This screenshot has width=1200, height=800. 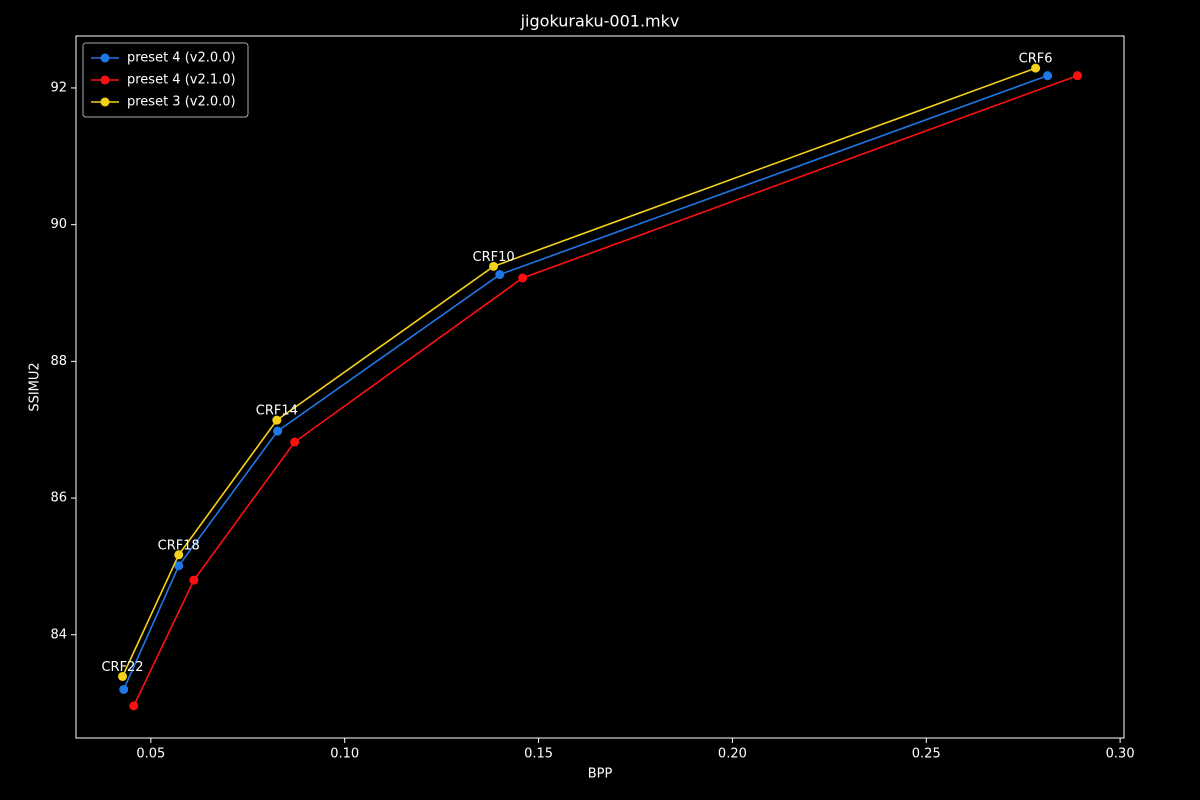 What do you see at coordinates (600, 21) in the screenshot?
I see `chart-title: jigokuraku-001.mkv` at bounding box center [600, 21].